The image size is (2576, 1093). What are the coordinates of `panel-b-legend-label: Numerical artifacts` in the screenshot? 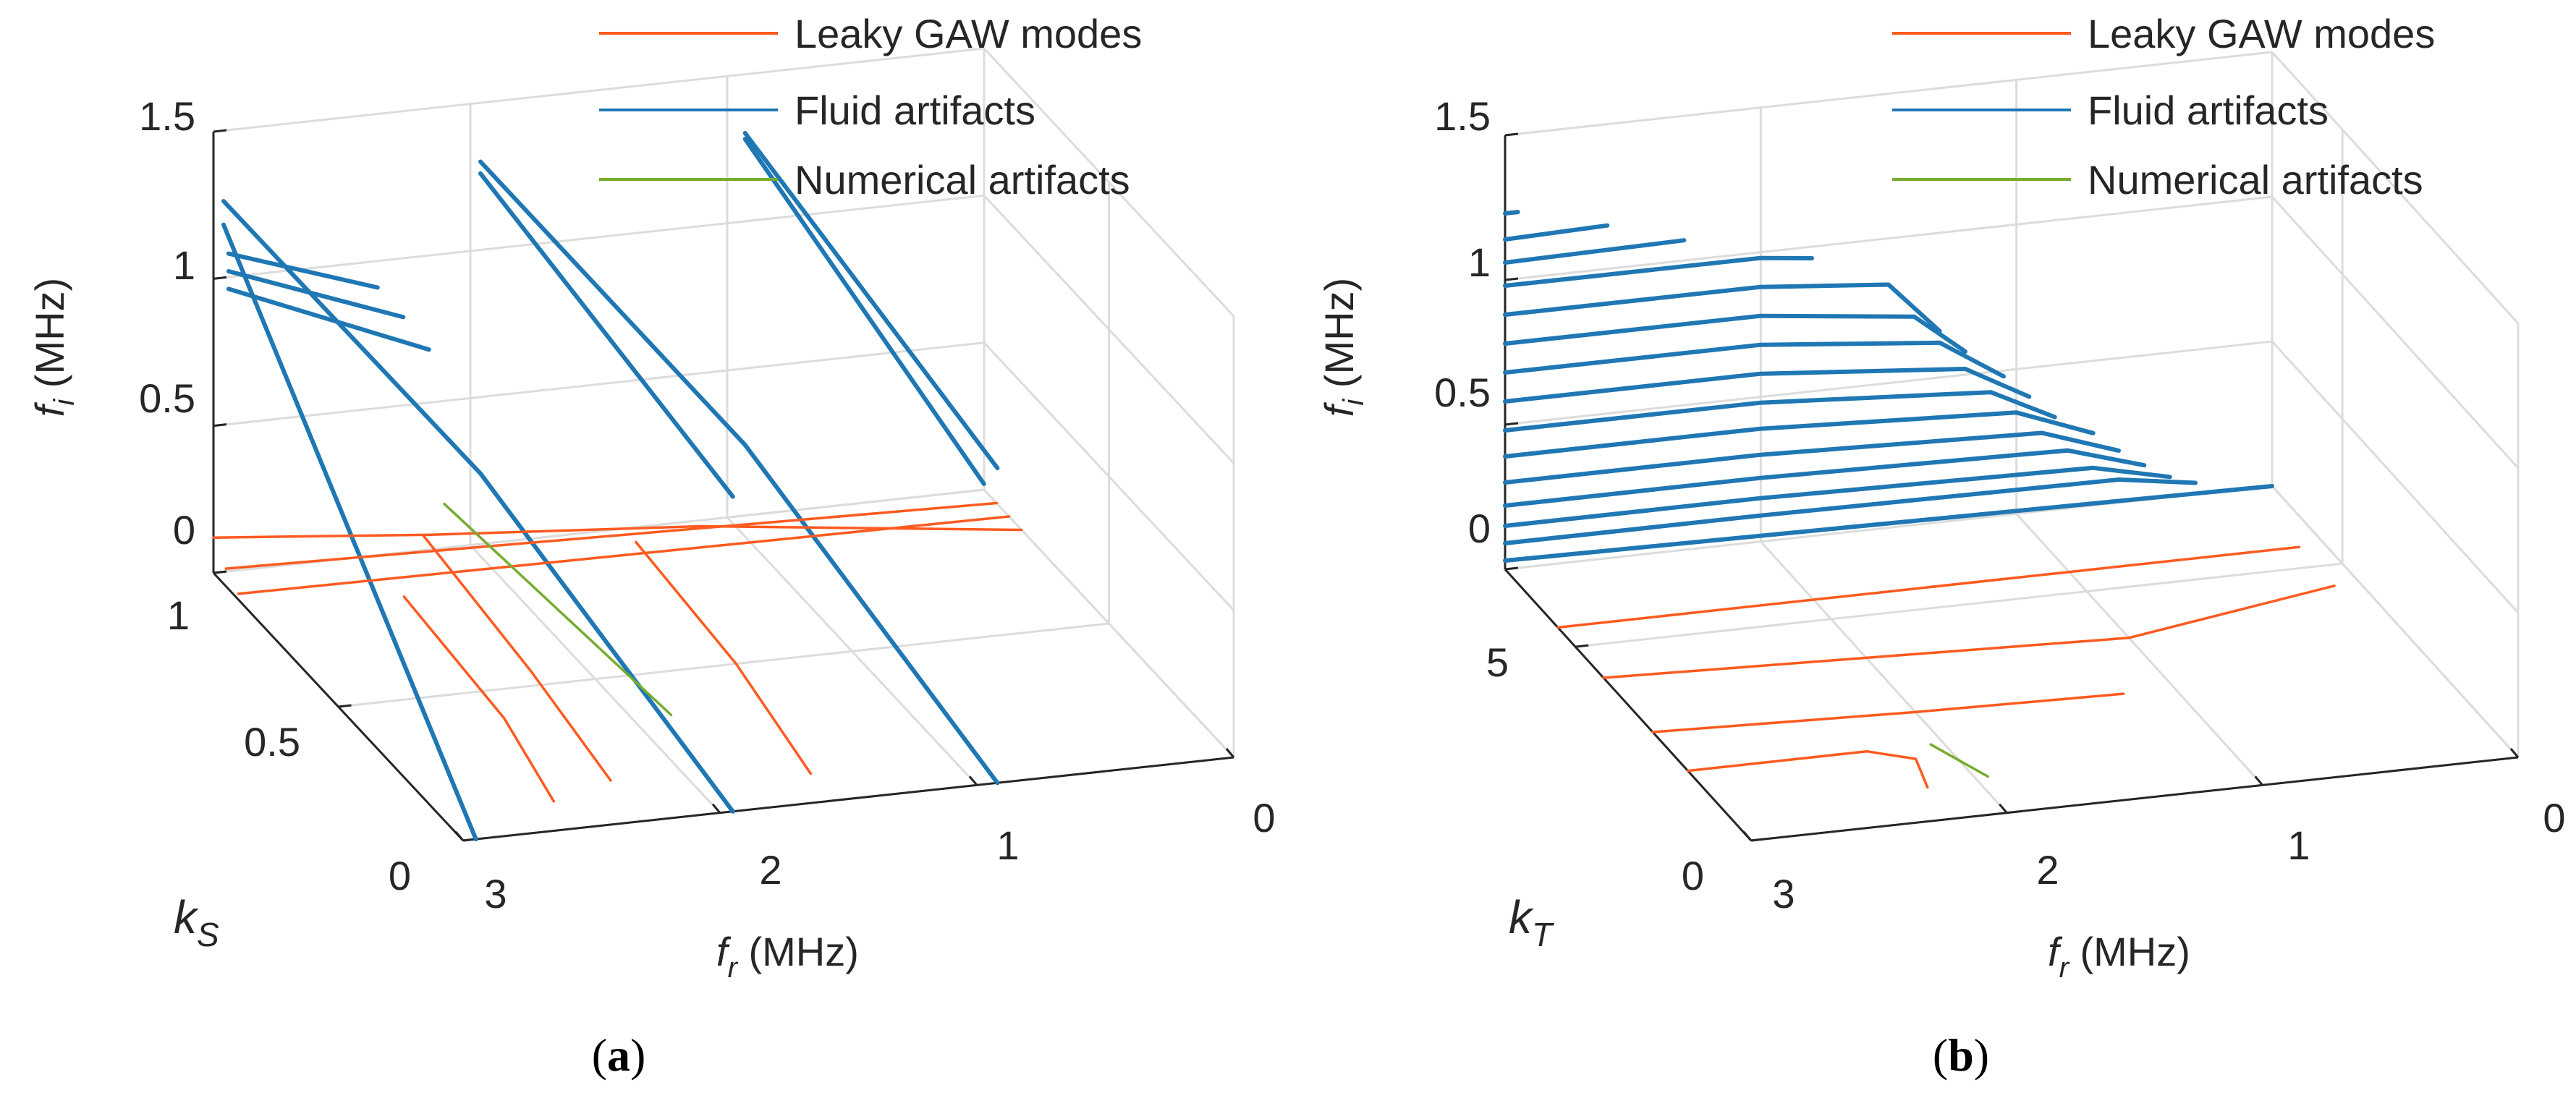 It's located at (2255, 180).